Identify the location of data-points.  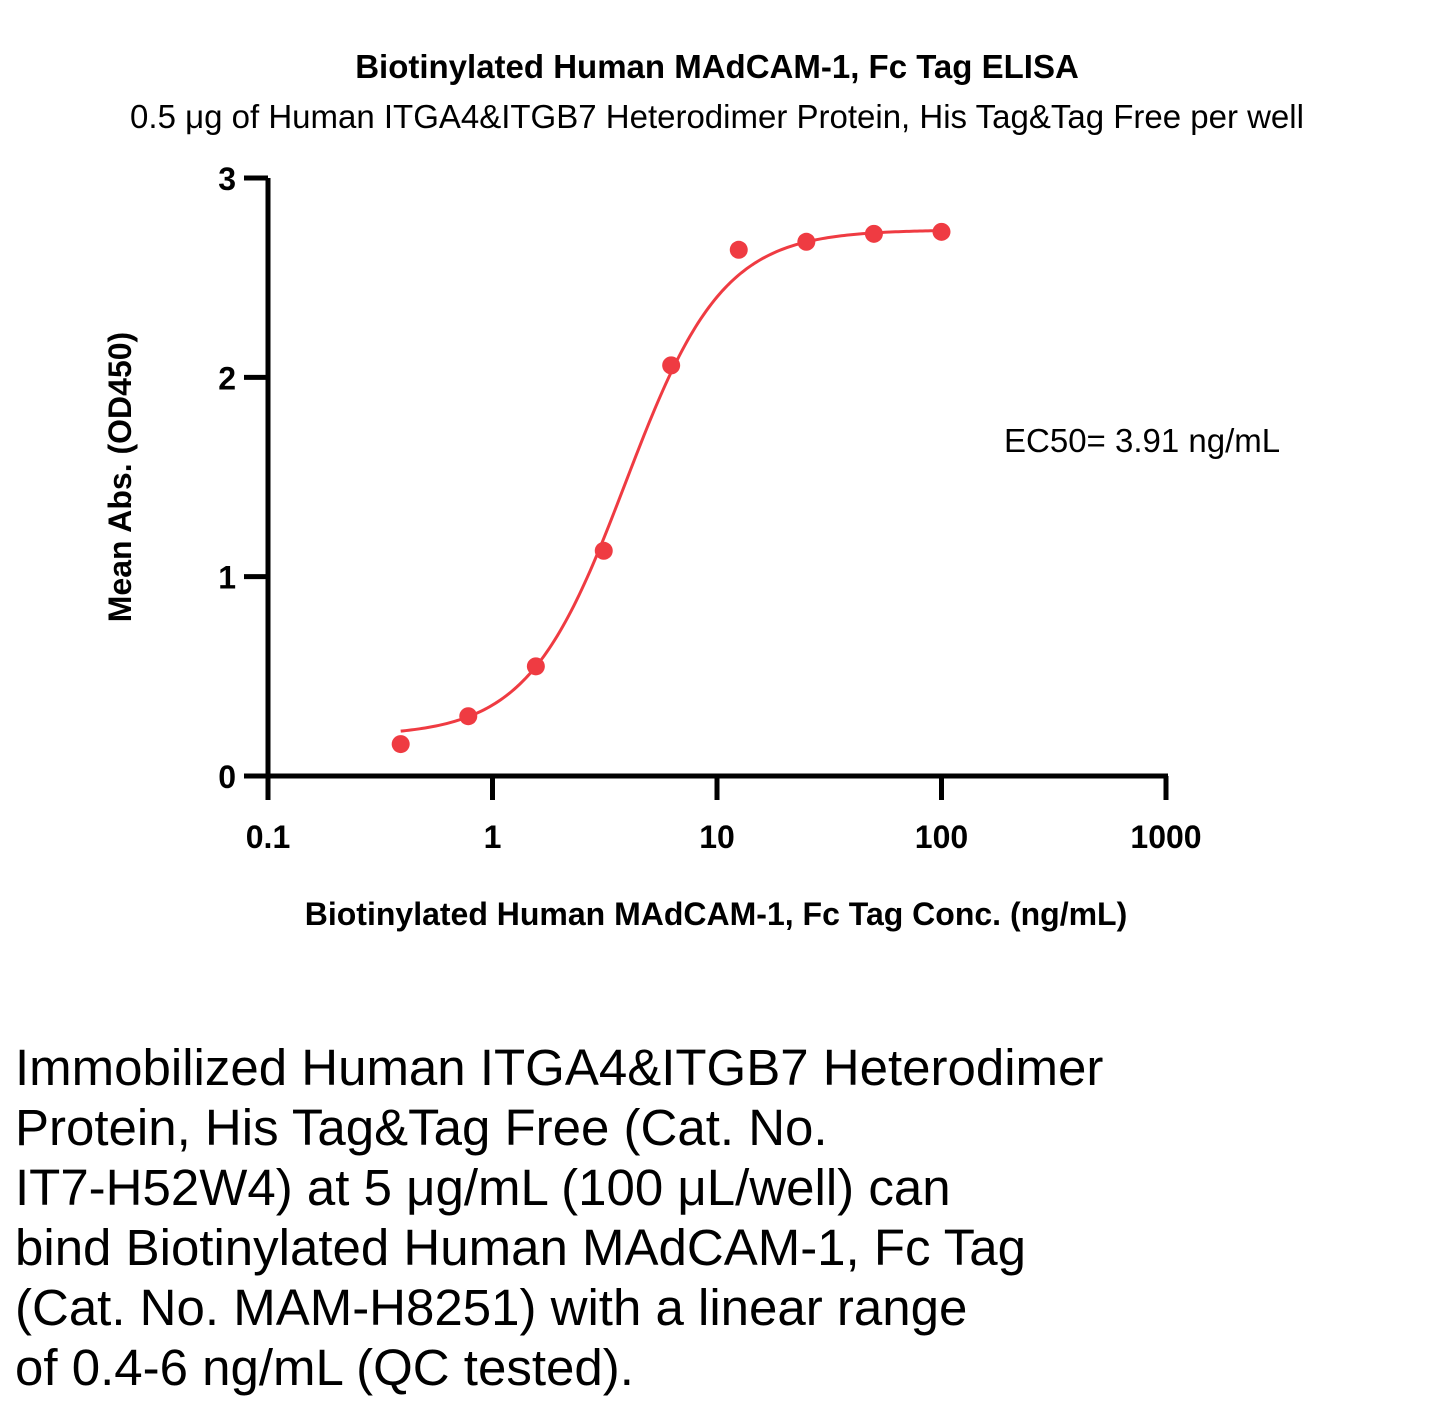
(671, 488).